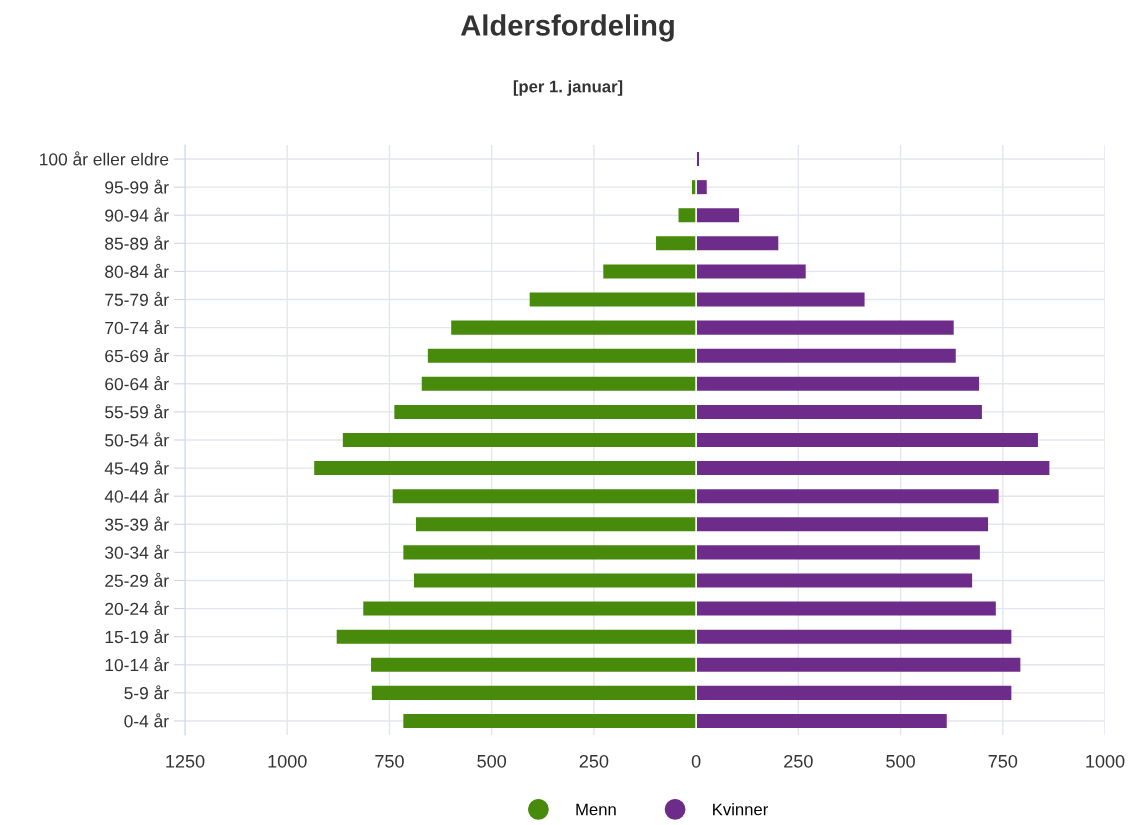 The height and width of the screenshot is (825, 1136). What do you see at coordinates (137, 355) in the screenshot?
I see `y-tick-label: 65-69 år` at bounding box center [137, 355].